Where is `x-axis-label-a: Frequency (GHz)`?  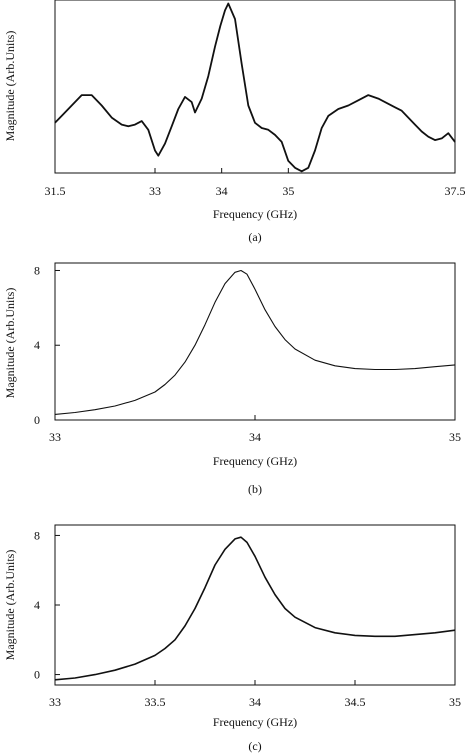
x-axis-label-a: Frequency (GHz) is located at coordinates (255, 214).